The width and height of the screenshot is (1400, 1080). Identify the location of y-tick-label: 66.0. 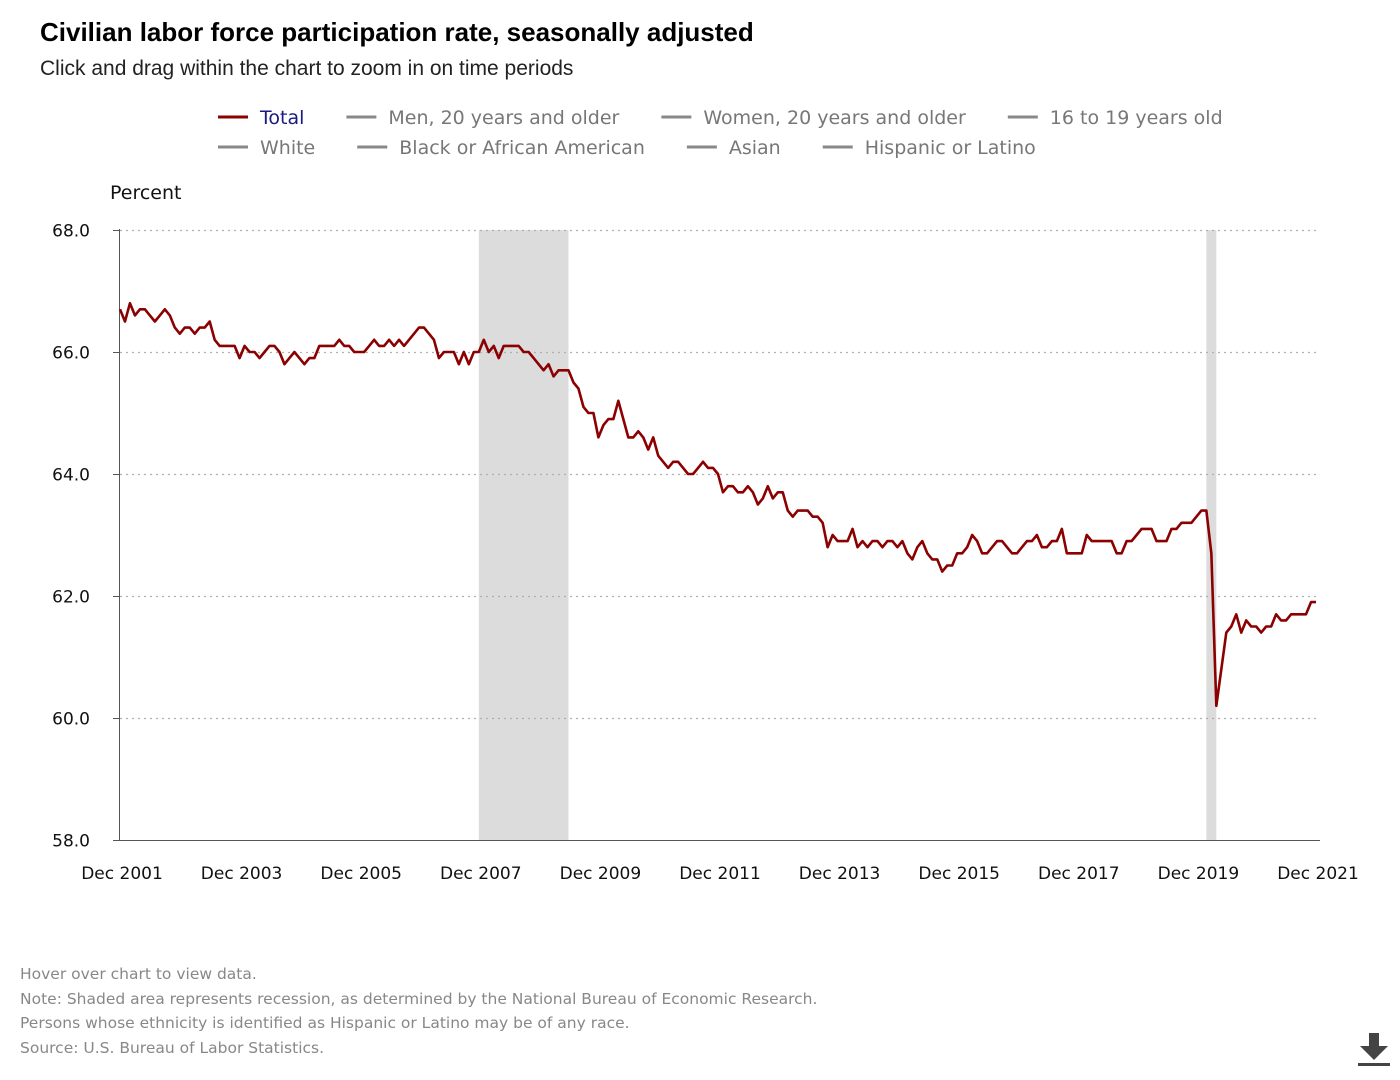
(71, 354).